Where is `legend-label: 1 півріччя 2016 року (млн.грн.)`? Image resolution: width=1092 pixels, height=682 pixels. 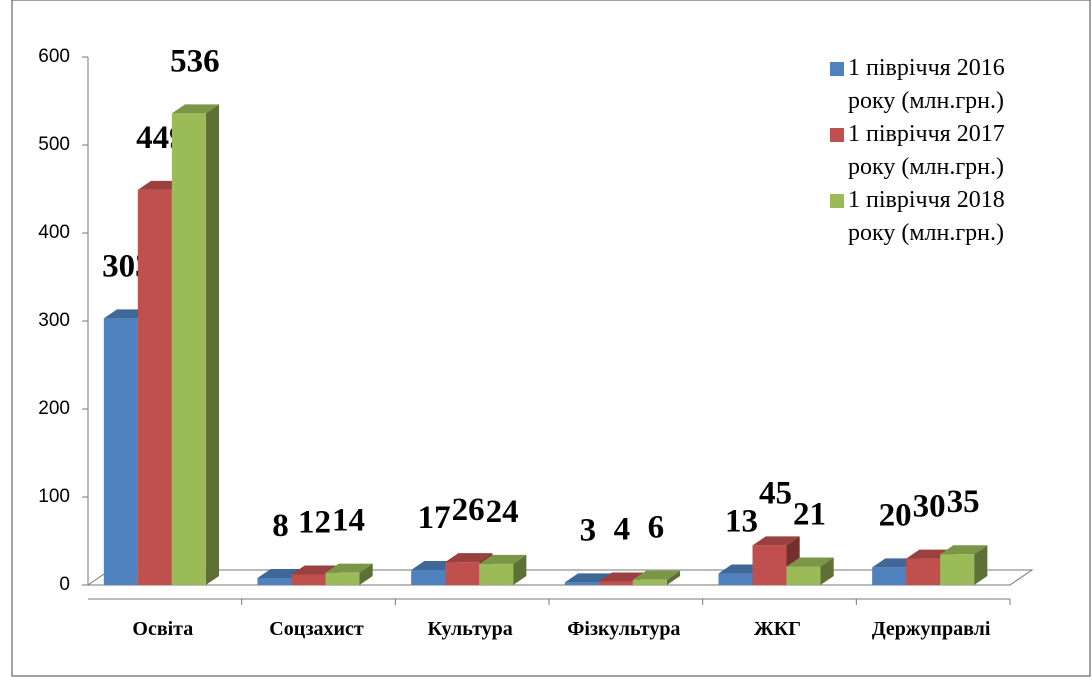 legend-label: 1 півріччя 2016 року (млн.грн.) is located at coordinates (926, 84).